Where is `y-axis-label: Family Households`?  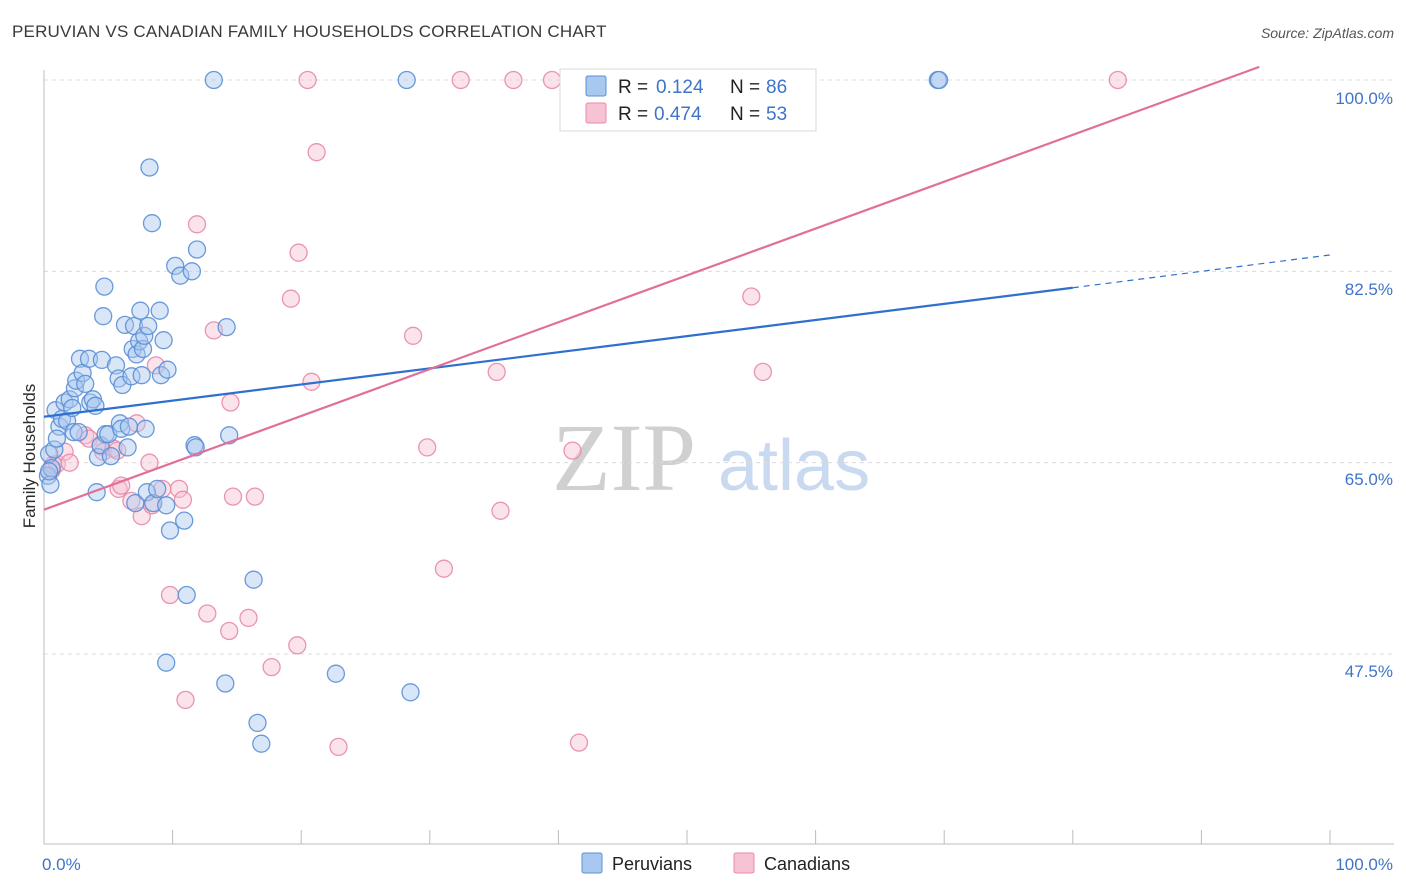
y-axis-label: Family Households is located at coordinates (29, 456).